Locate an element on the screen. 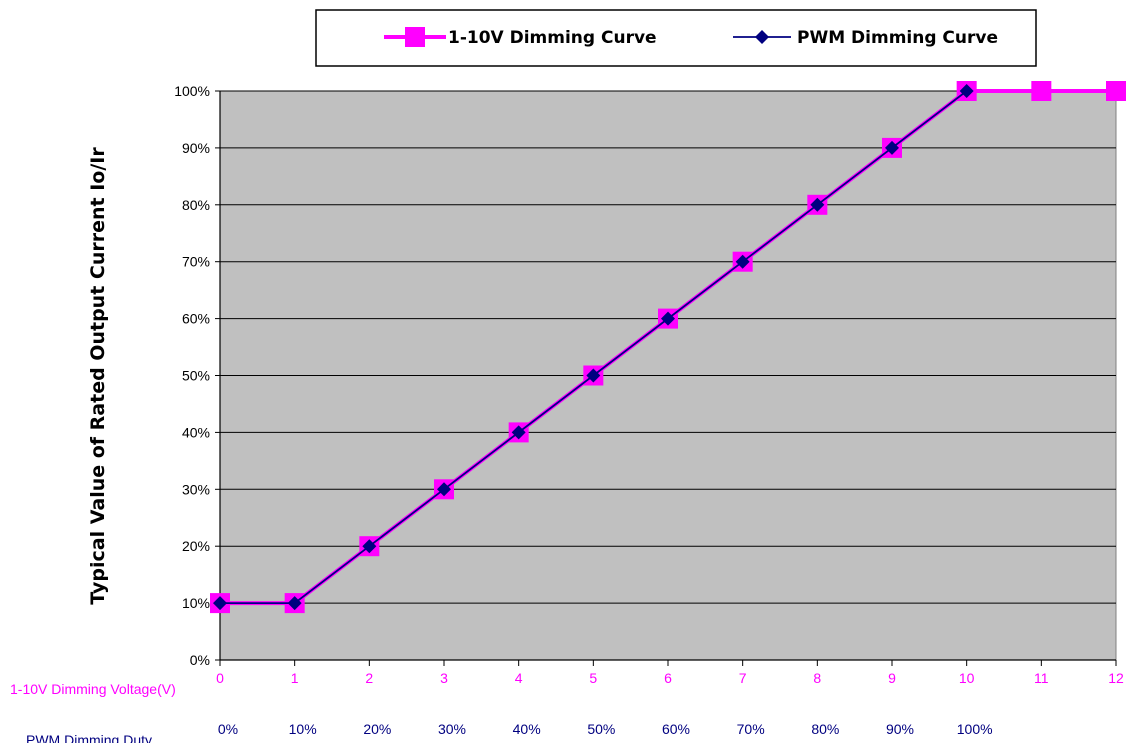 This screenshot has height=743, width=1130. y-tick-label: 20% is located at coordinates (196, 546).